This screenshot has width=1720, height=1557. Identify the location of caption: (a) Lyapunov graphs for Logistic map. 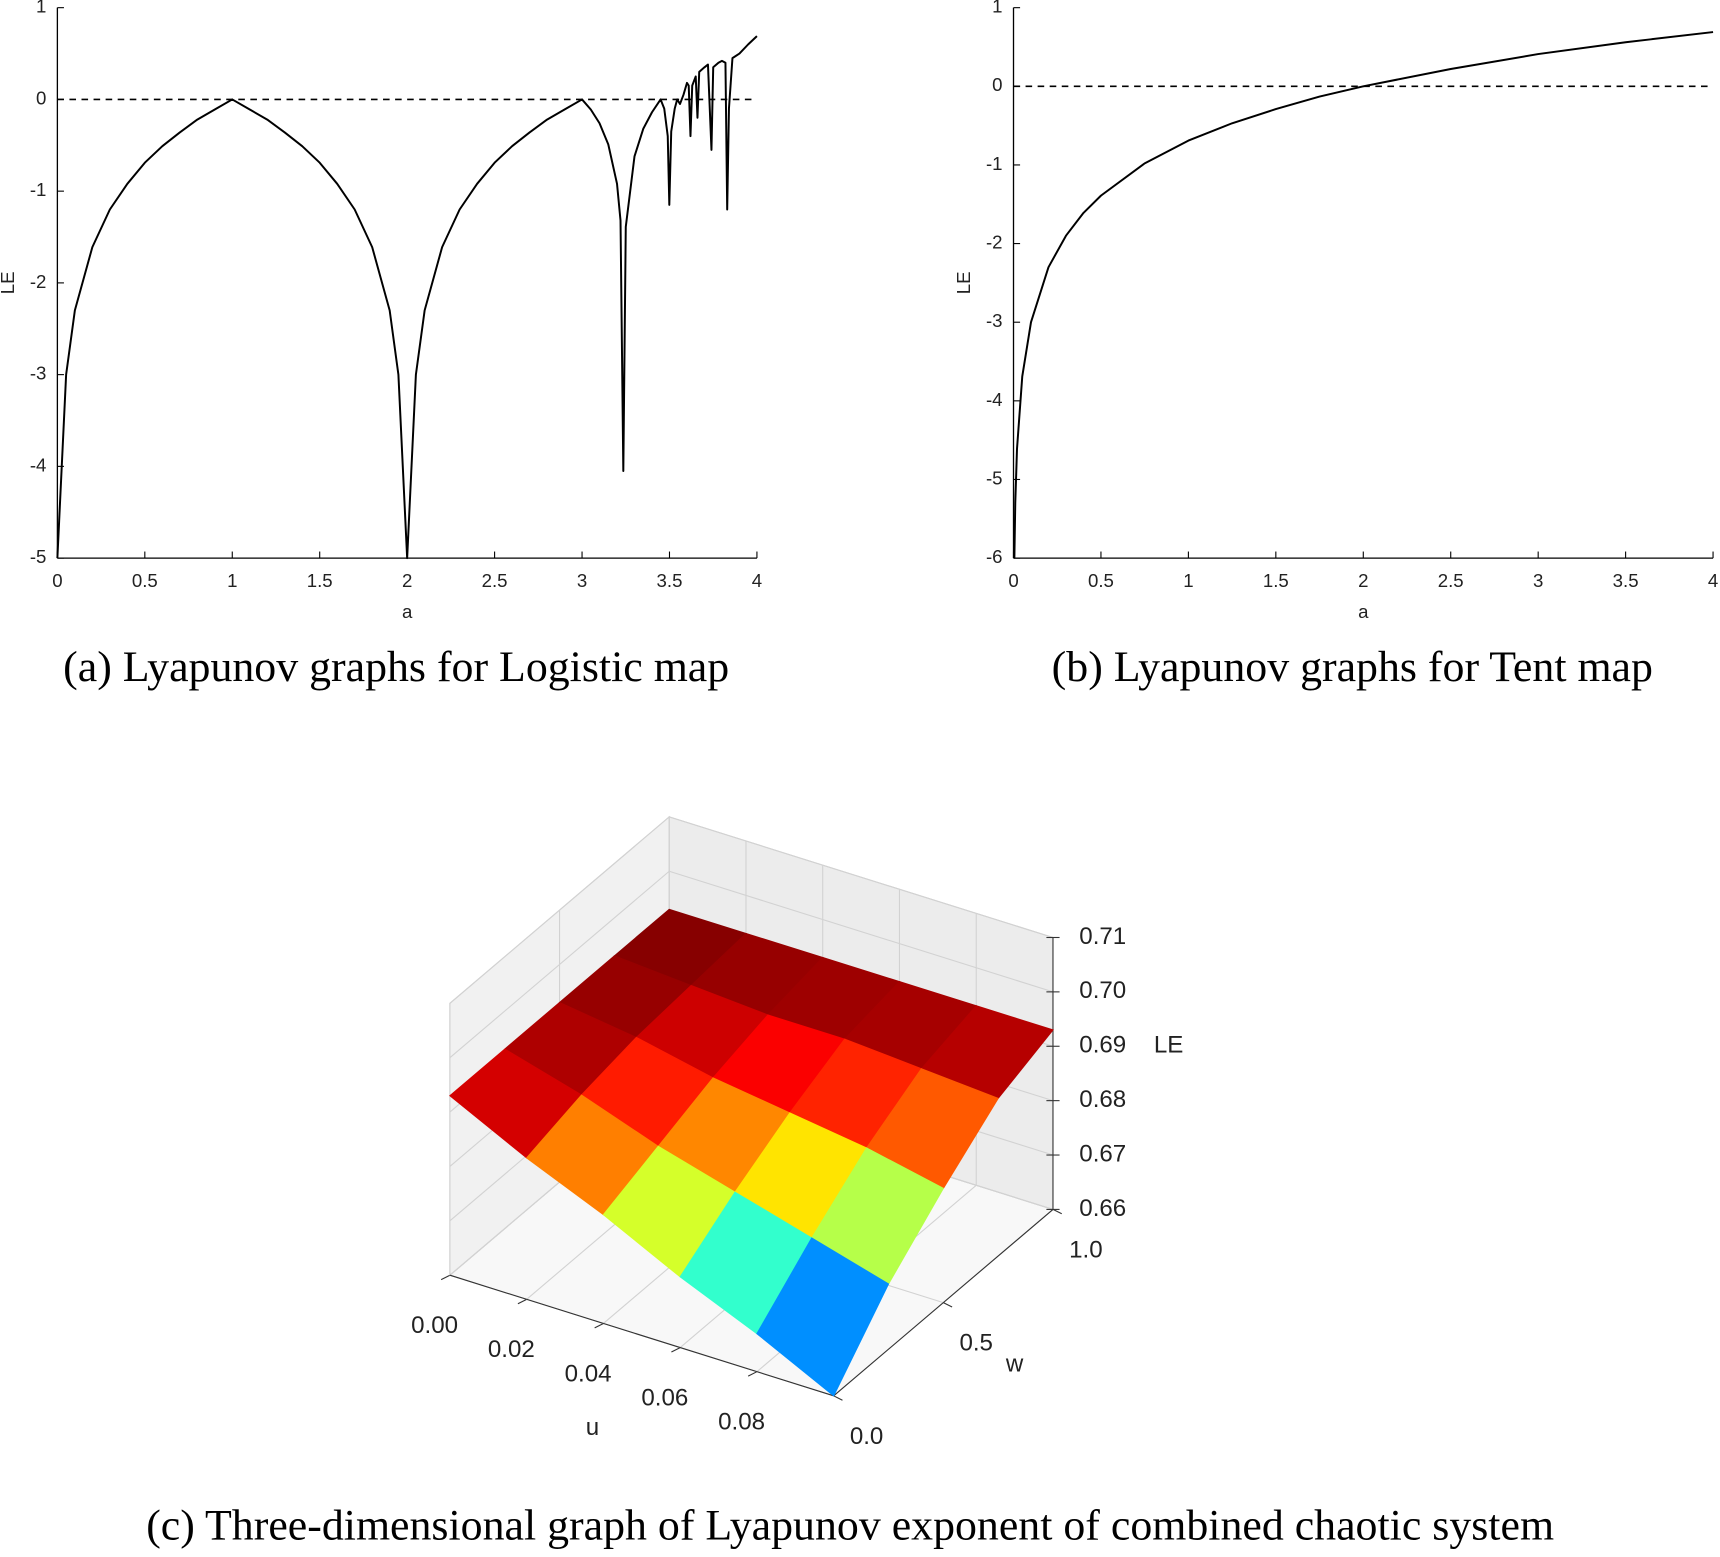
(396, 667).